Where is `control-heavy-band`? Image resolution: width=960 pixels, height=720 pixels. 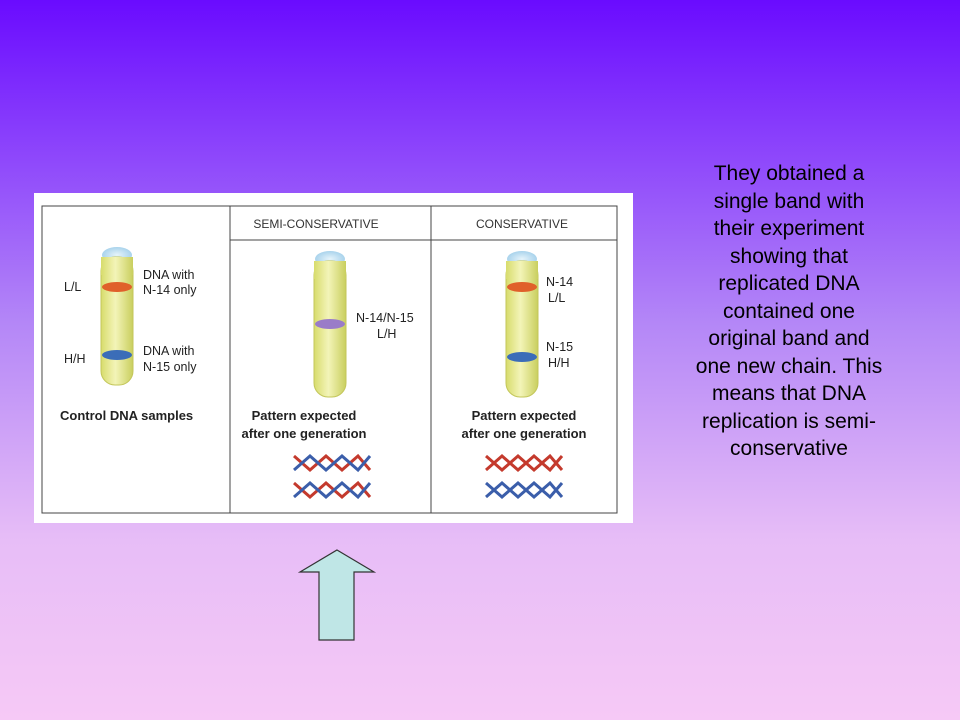 control-heavy-band is located at coordinates (117, 355).